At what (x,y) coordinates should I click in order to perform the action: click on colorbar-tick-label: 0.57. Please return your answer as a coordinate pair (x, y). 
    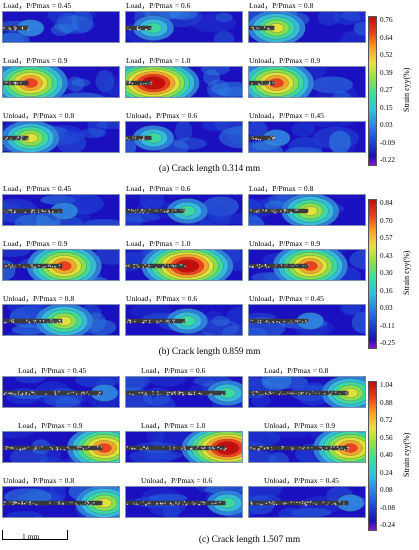
    Looking at the image, I should click on (386, 238).